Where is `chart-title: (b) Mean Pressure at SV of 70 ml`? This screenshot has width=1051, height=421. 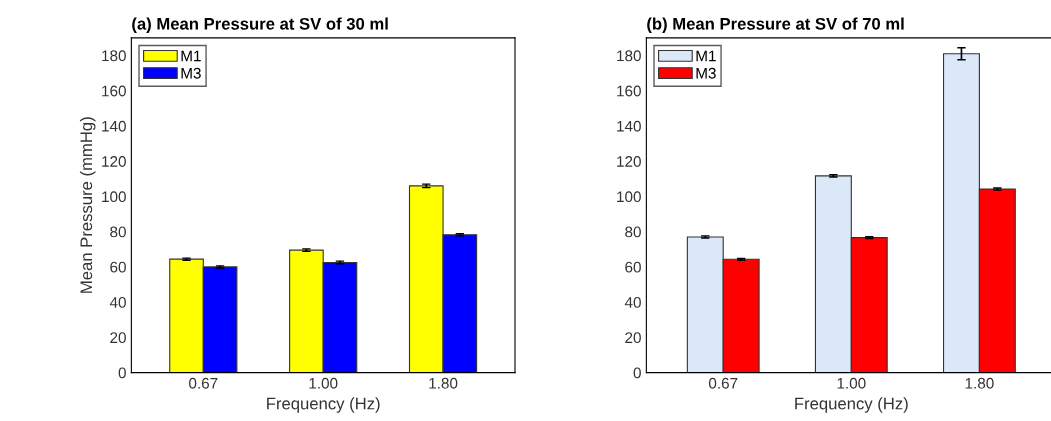
chart-title: (b) Mean Pressure at SV of 70 ml is located at coordinates (775, 25).